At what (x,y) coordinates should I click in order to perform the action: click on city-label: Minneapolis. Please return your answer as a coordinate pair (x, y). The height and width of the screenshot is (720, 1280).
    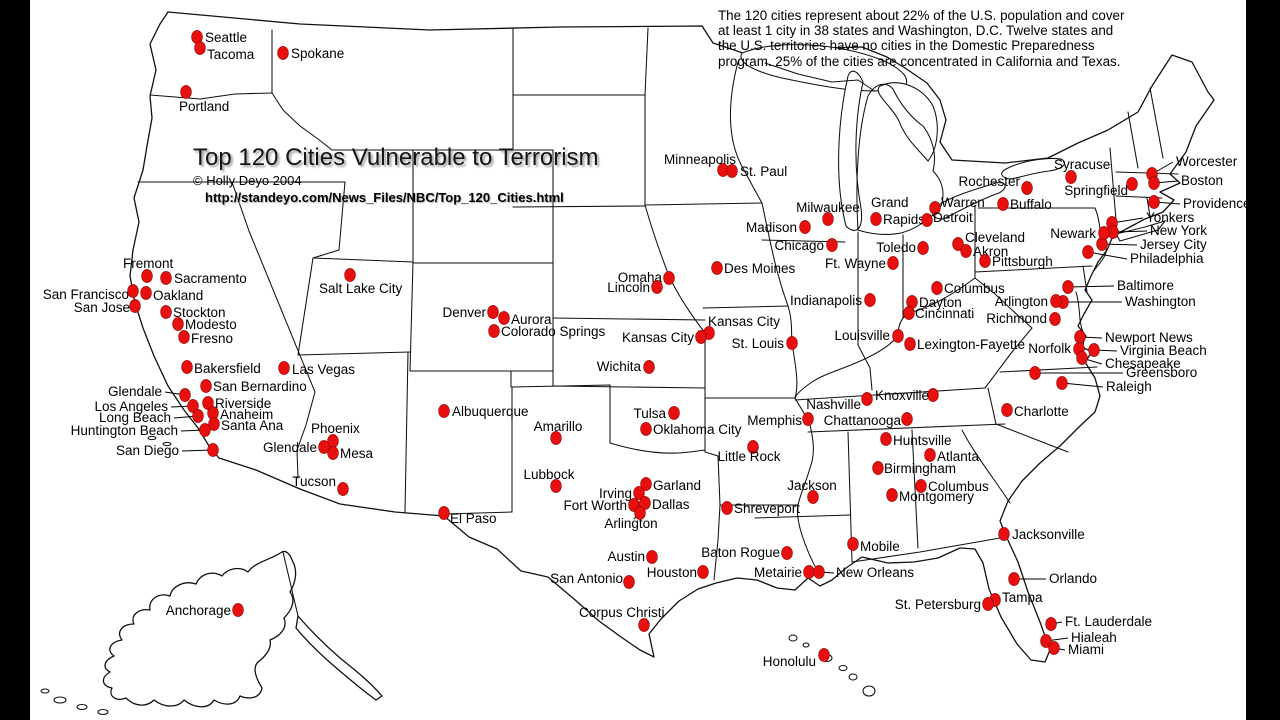
    Looking at the image, I should click on (700, 159).